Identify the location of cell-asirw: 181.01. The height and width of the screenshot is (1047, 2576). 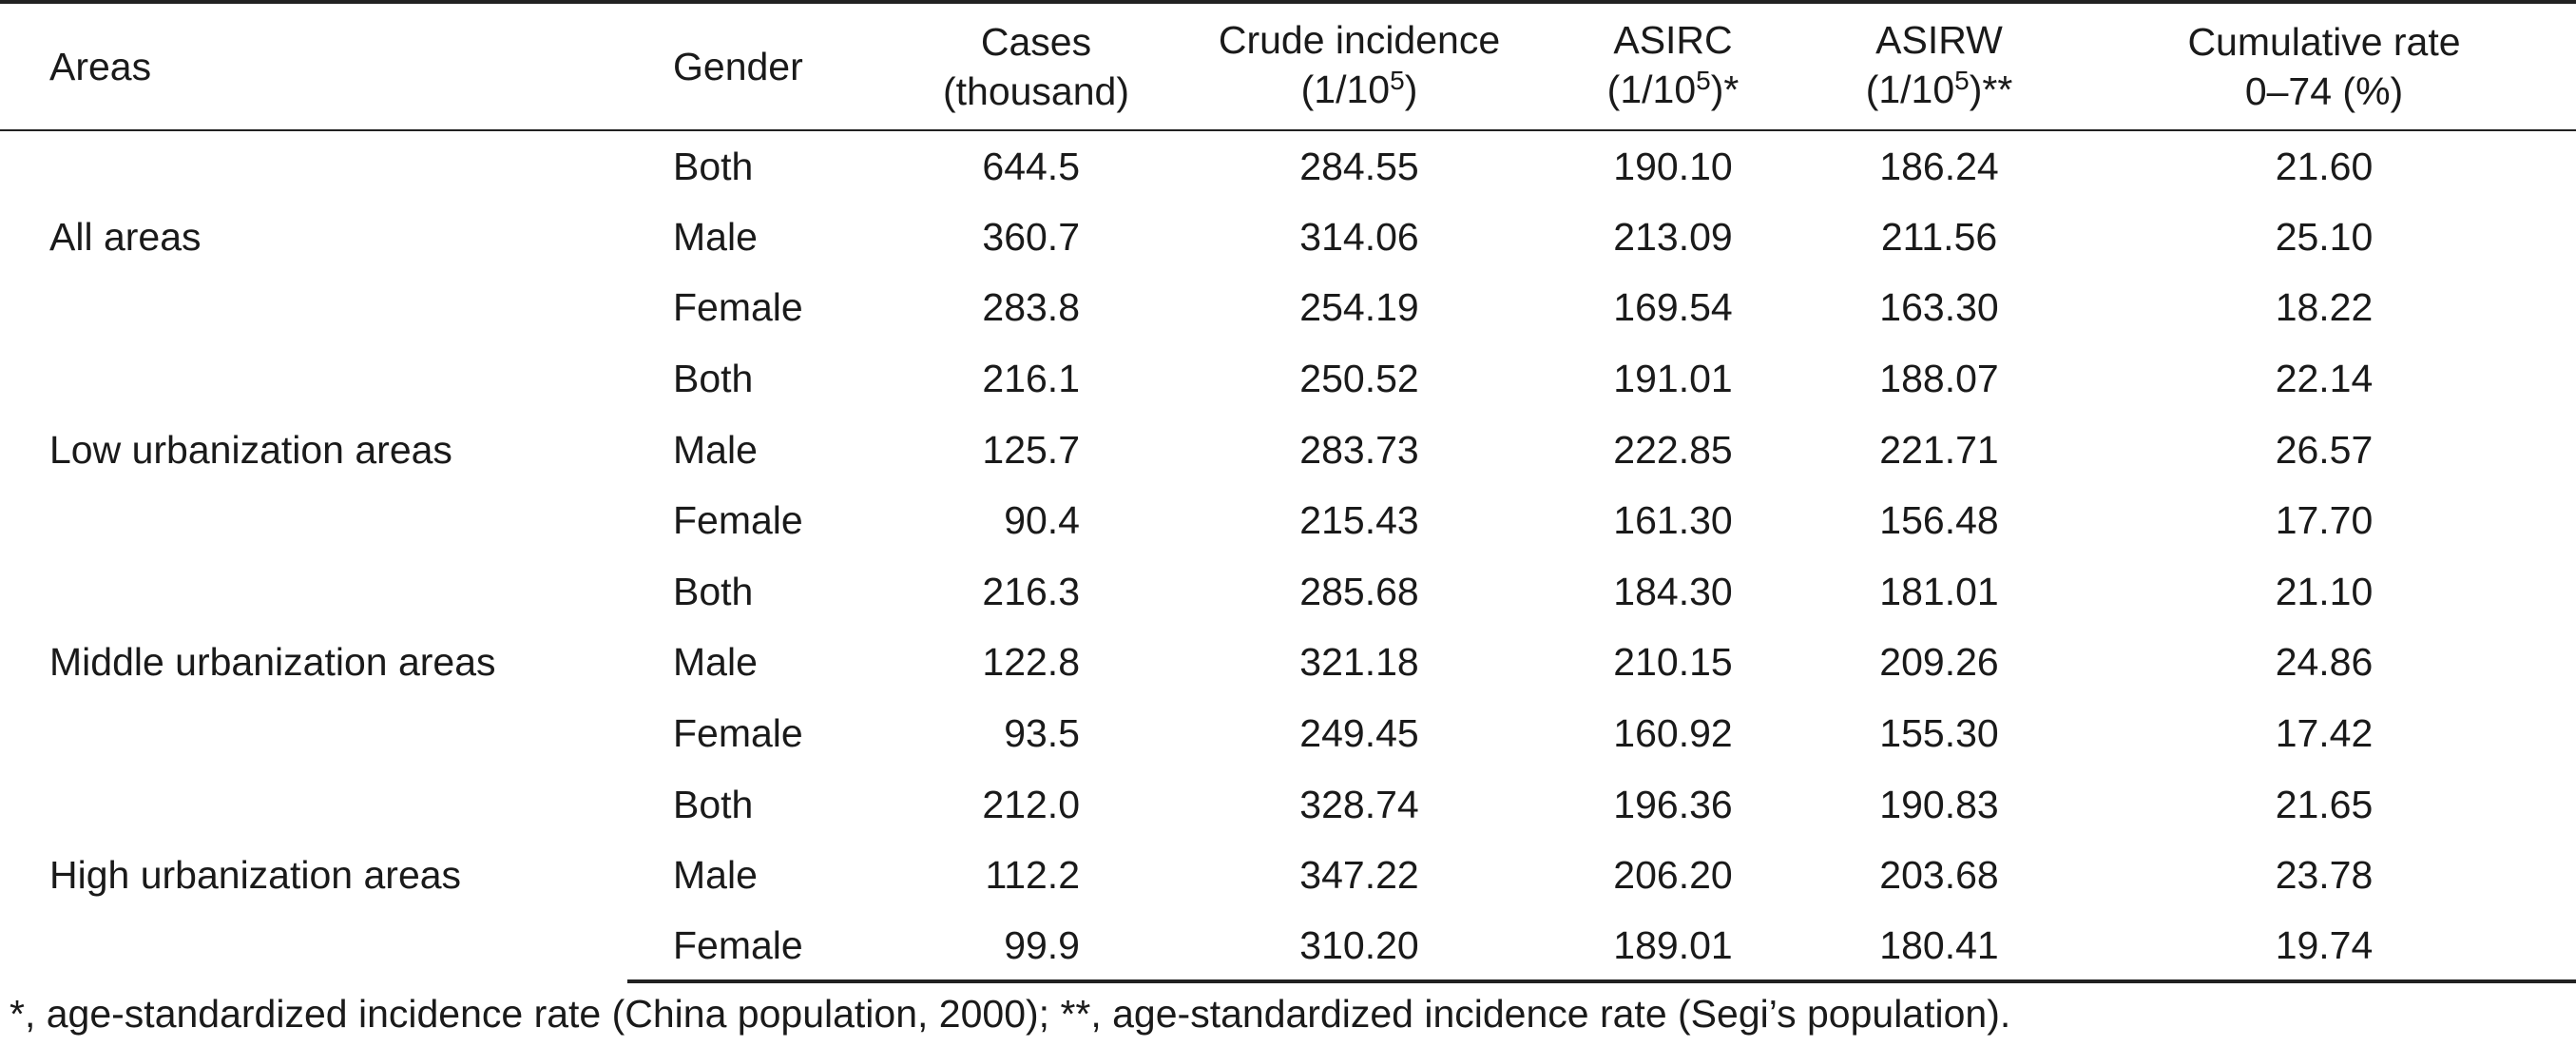
(1939, 591).